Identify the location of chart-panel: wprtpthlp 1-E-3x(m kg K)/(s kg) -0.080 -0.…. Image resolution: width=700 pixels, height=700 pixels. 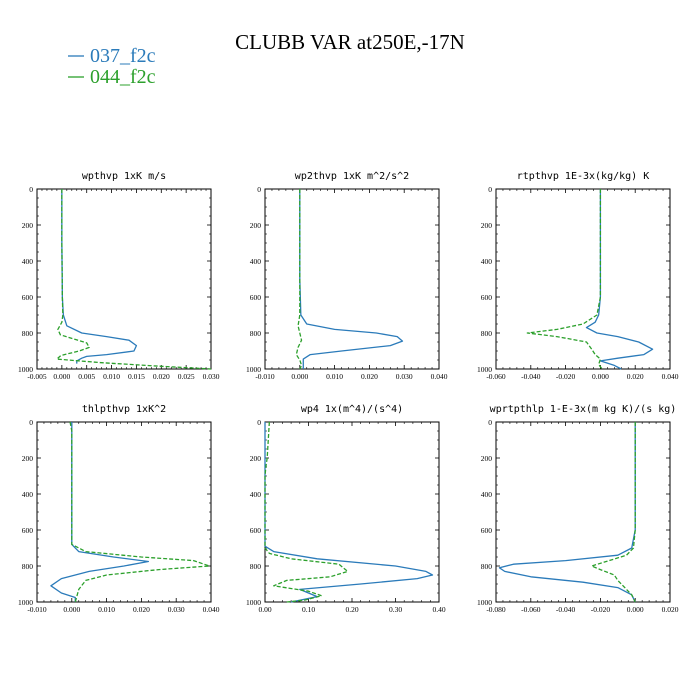
(578, 509).